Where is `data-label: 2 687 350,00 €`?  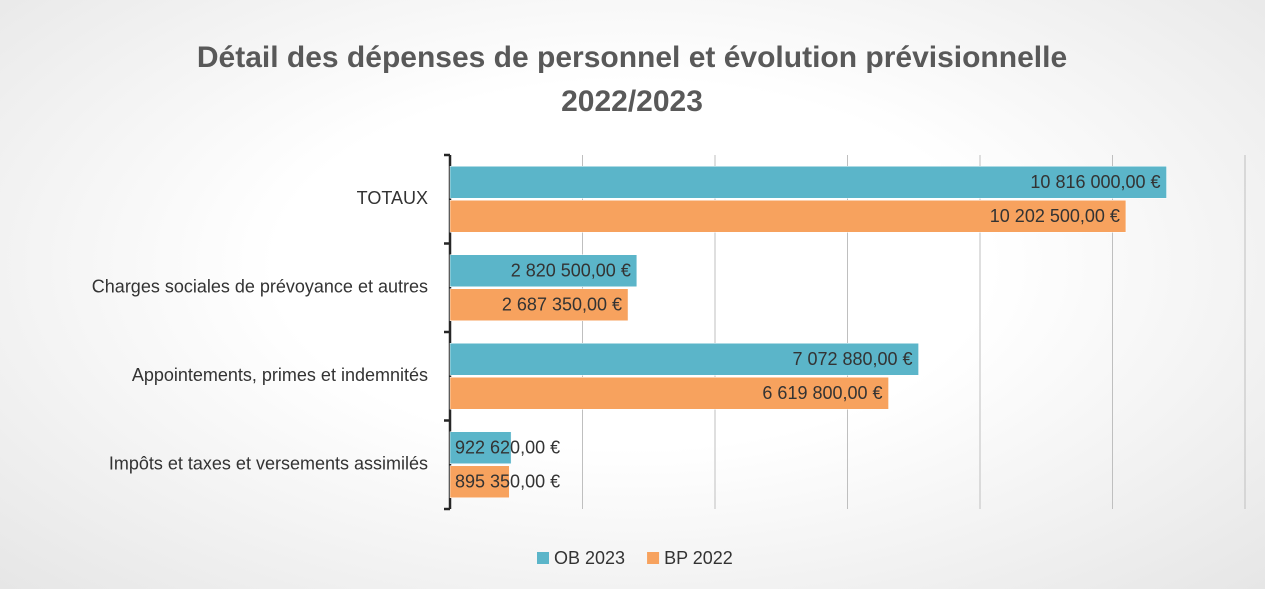
data-label: 2 687 350,00 € is located at coordinates (562, 305).